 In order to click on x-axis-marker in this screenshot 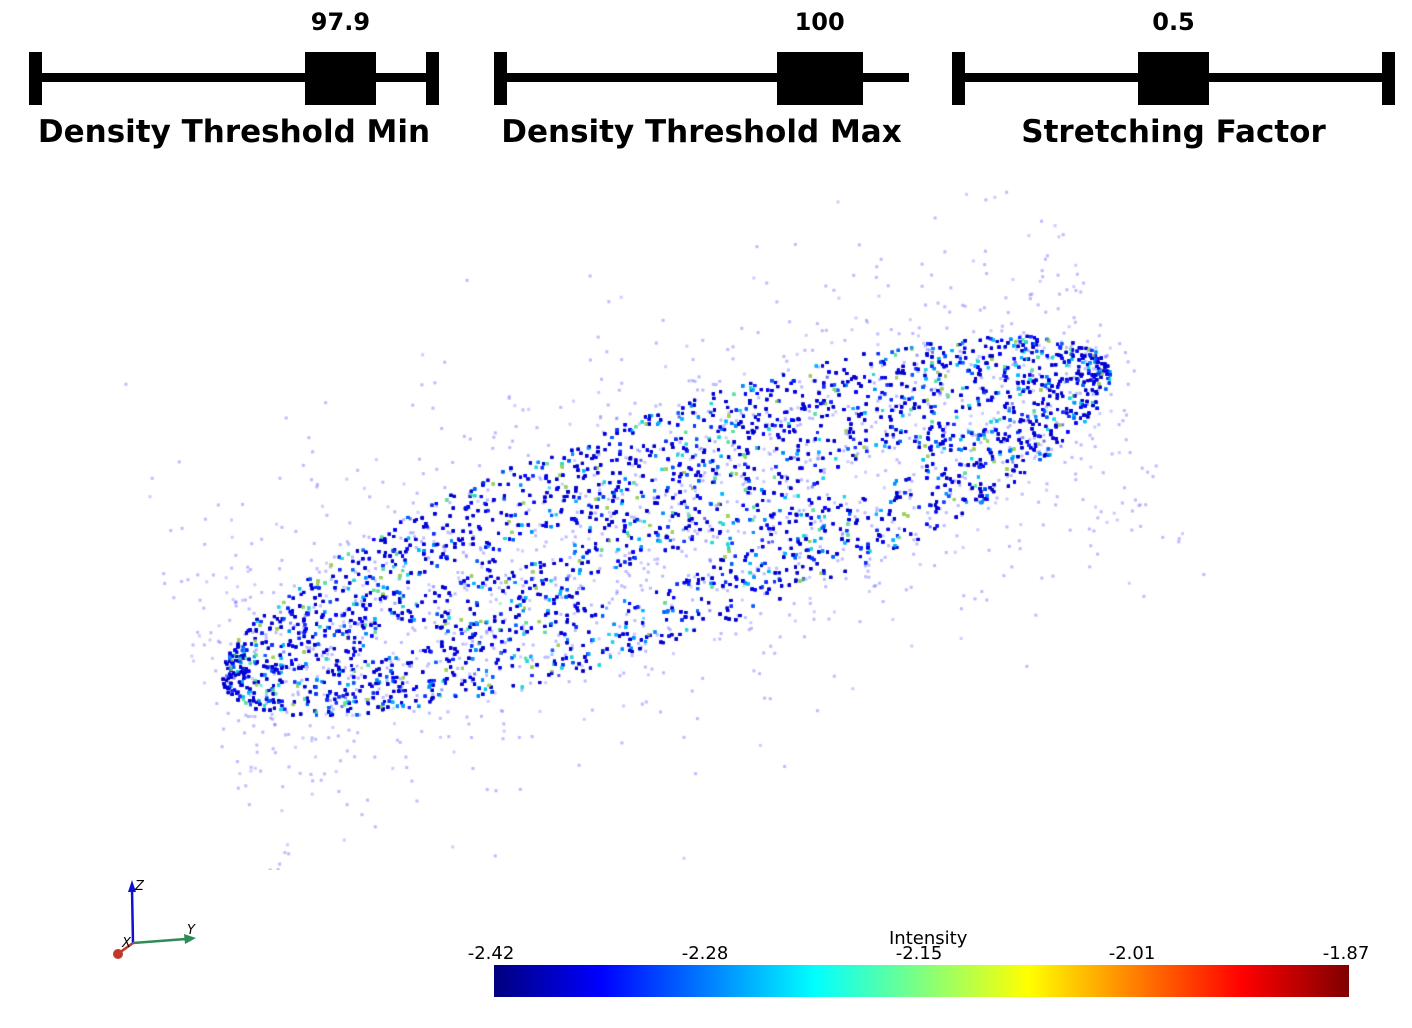, I will do `click(118, 954)`.